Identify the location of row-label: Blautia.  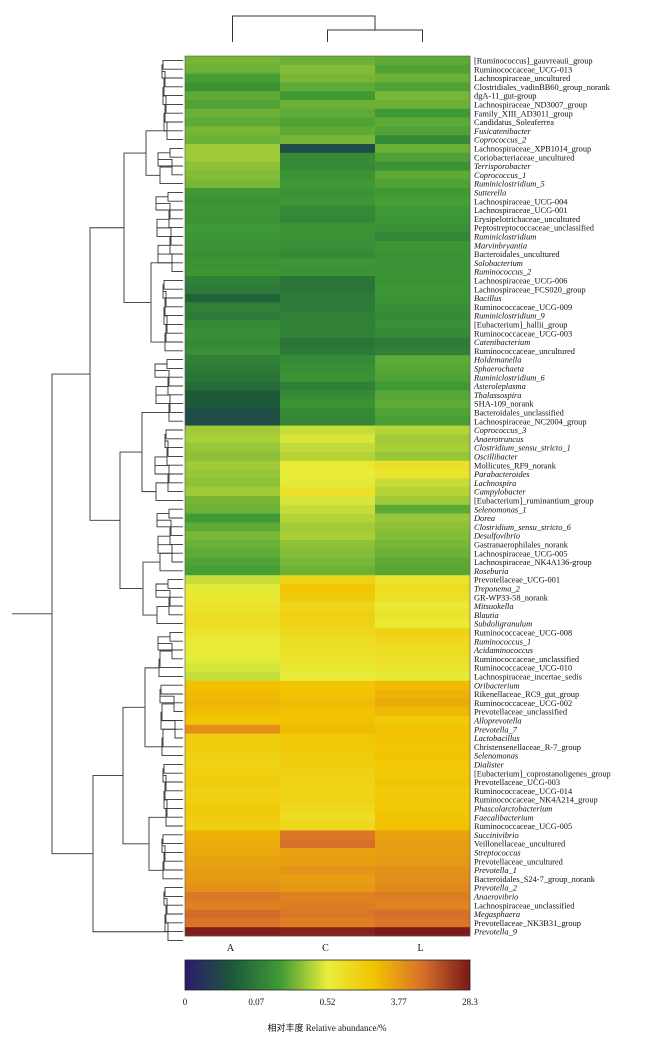
(486, 615).